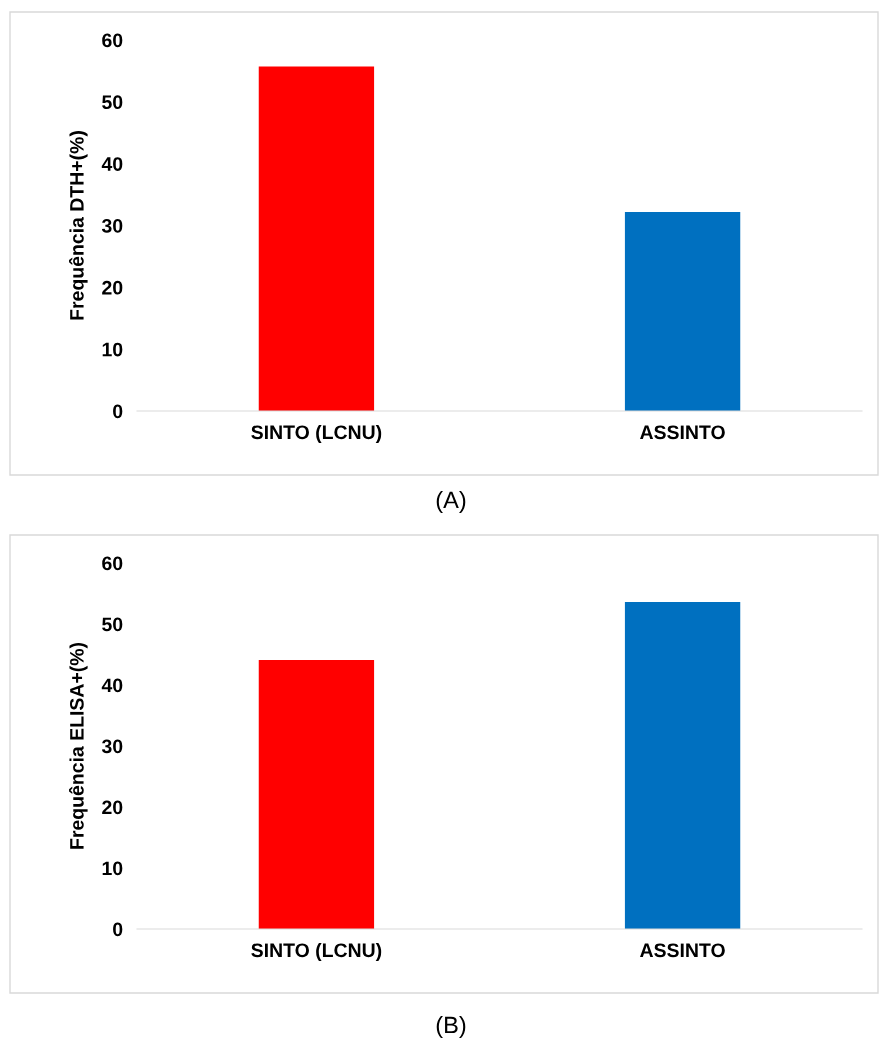 The height and width of the screenshot is (1041, 880). I want to click on y-axis-title: Frequência DTH+(%), so click(78, 225).